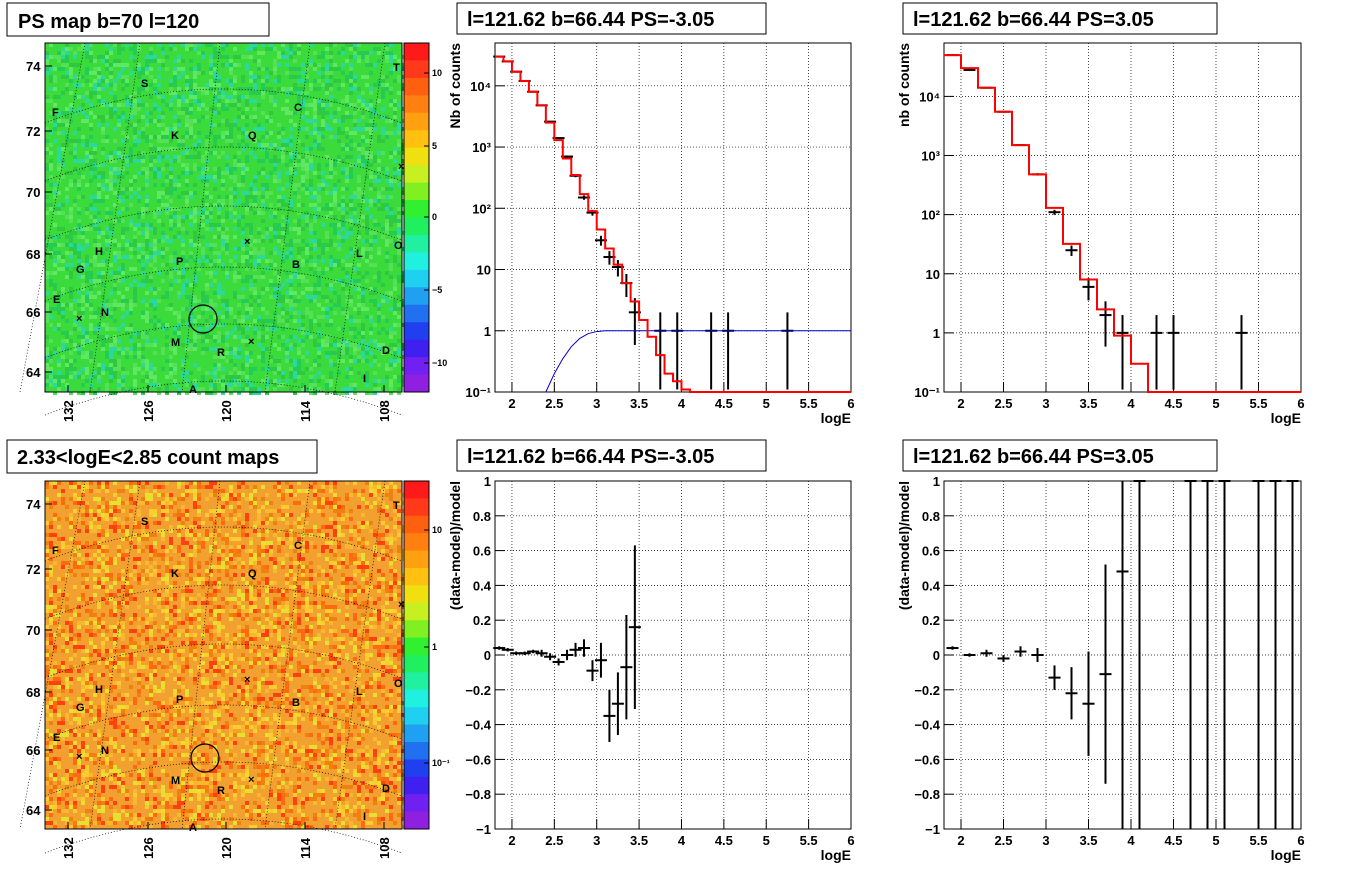 The image size is (1348, 875). I want to click on map-letter-H: H, so click(99, 690).